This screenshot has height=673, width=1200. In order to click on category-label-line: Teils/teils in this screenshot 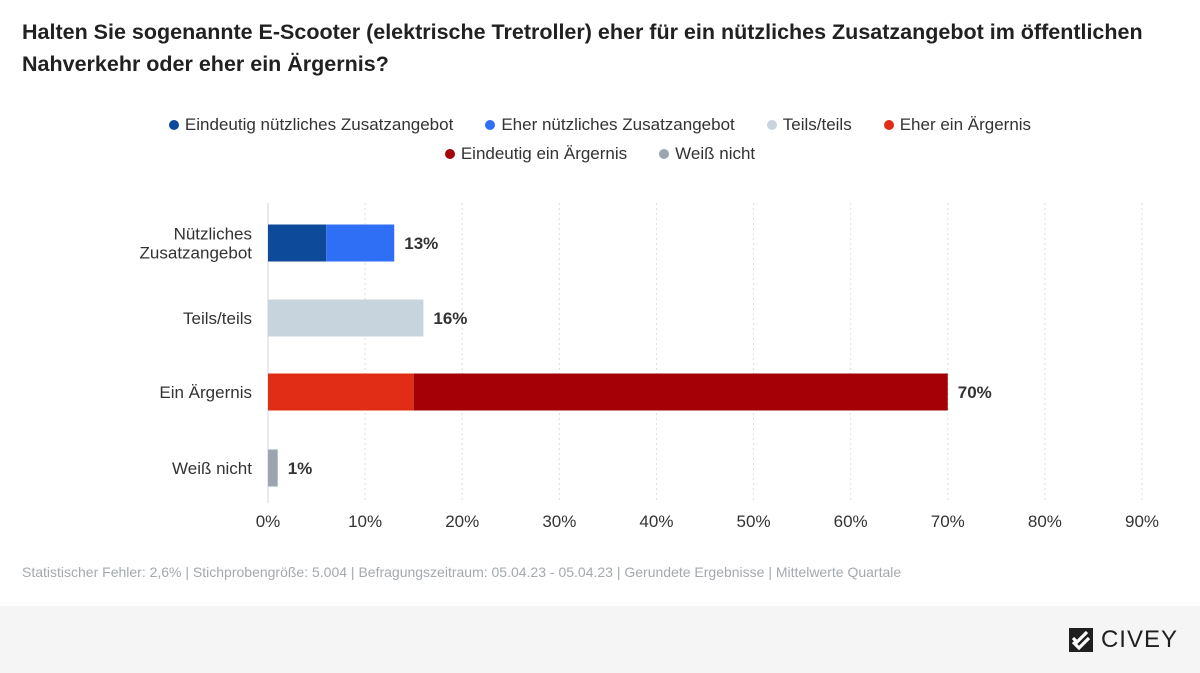, I will do `click(217, 318)`.